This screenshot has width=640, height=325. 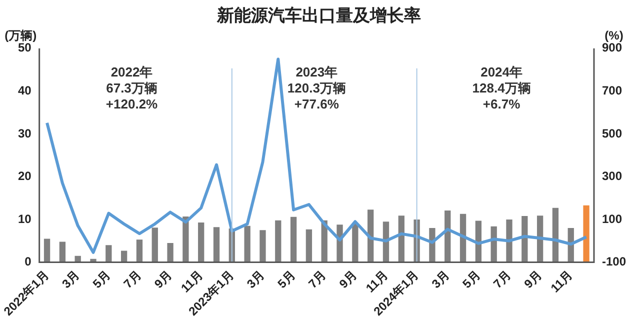 What do you see at coordinates (612, 176) in the screenshot?
I see `y2-tick-label: 300` at bounding box center [612, 176].